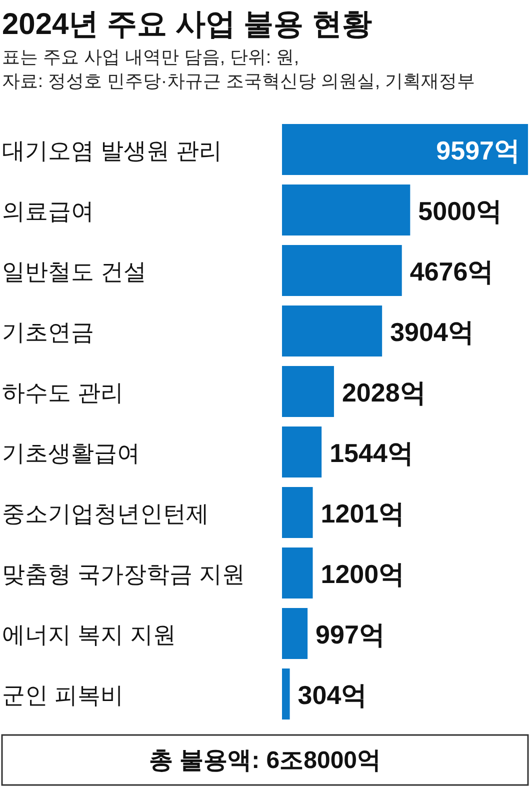 This screenshot has width=530, height=791. I want to click on category-label: 대기오염 발생원 관리, so click(112, 151).